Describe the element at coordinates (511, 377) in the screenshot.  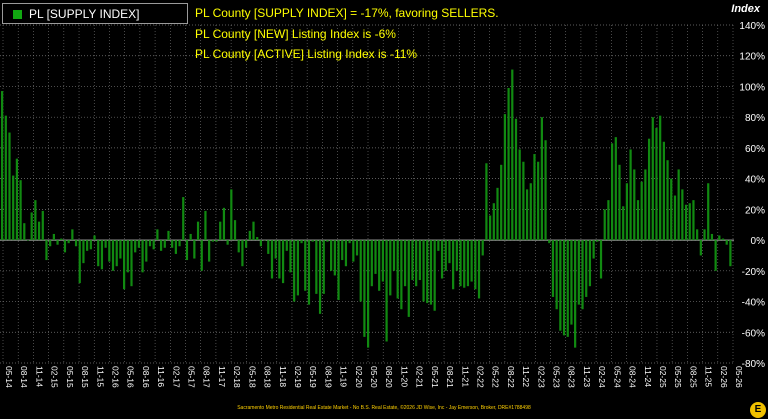
I see `x-tick-label: 08-22` at that location.